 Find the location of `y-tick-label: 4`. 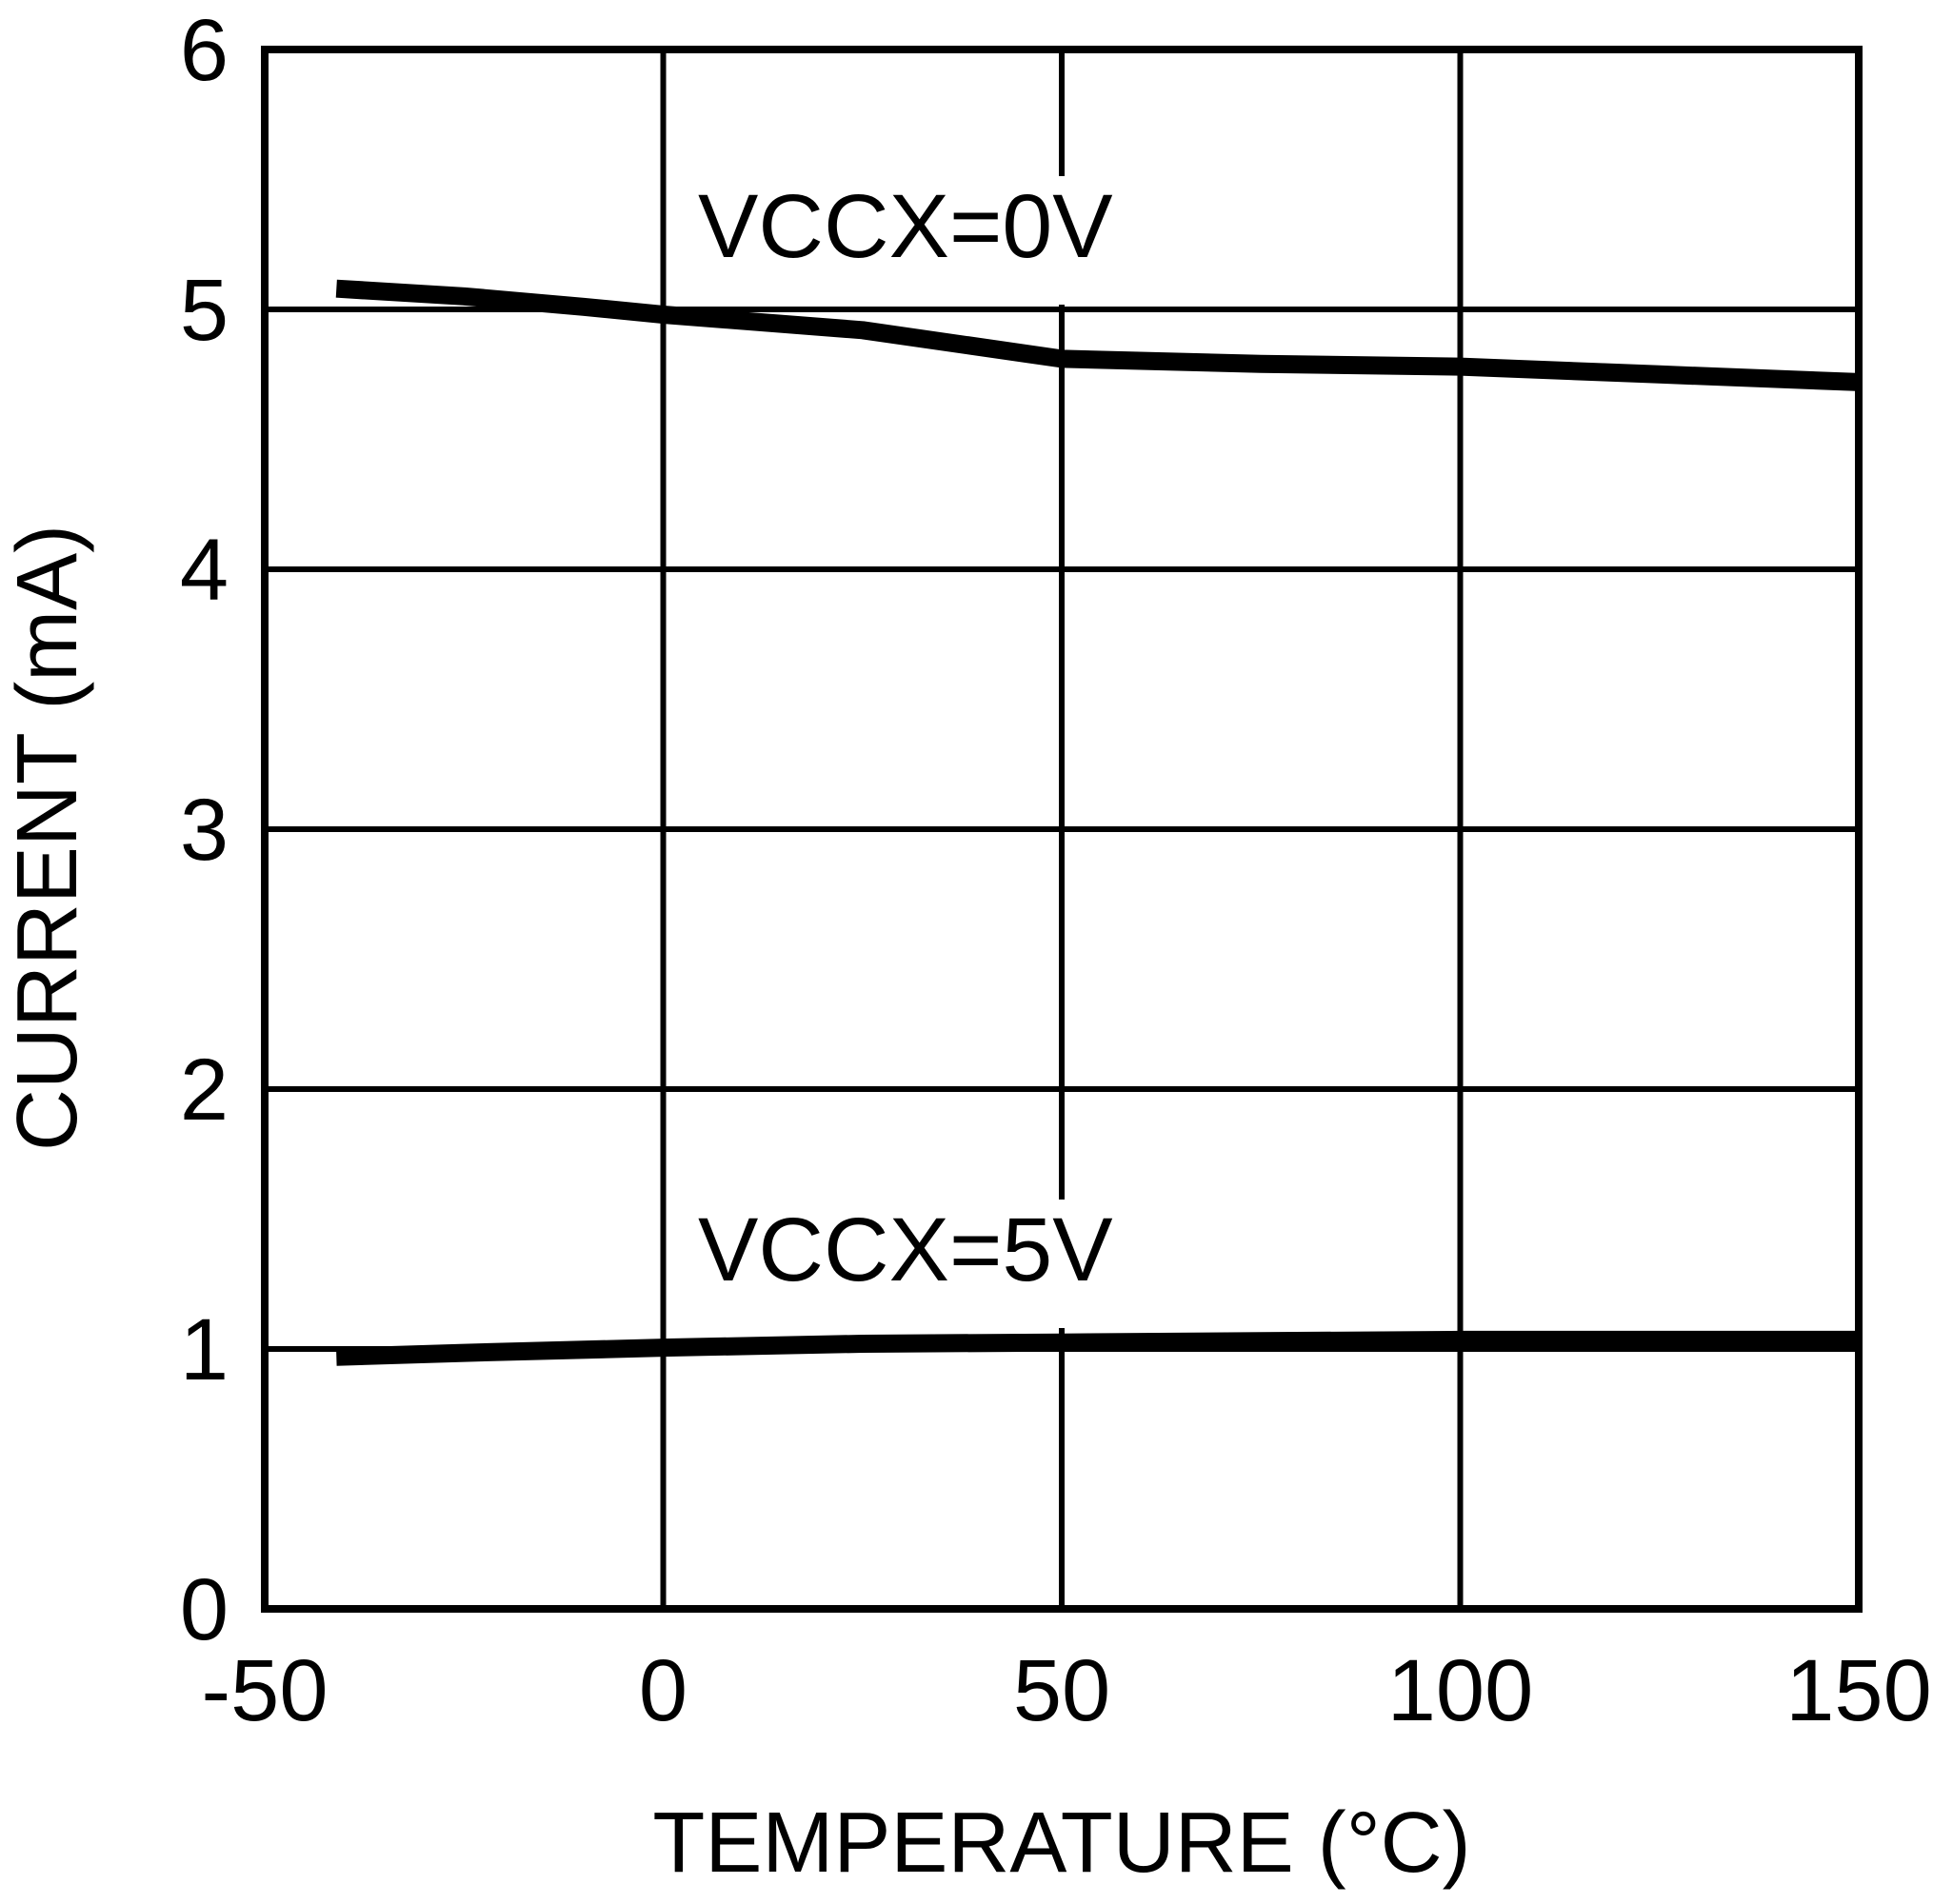

y-tick-label: 4 is located at coordinates (204, 570).